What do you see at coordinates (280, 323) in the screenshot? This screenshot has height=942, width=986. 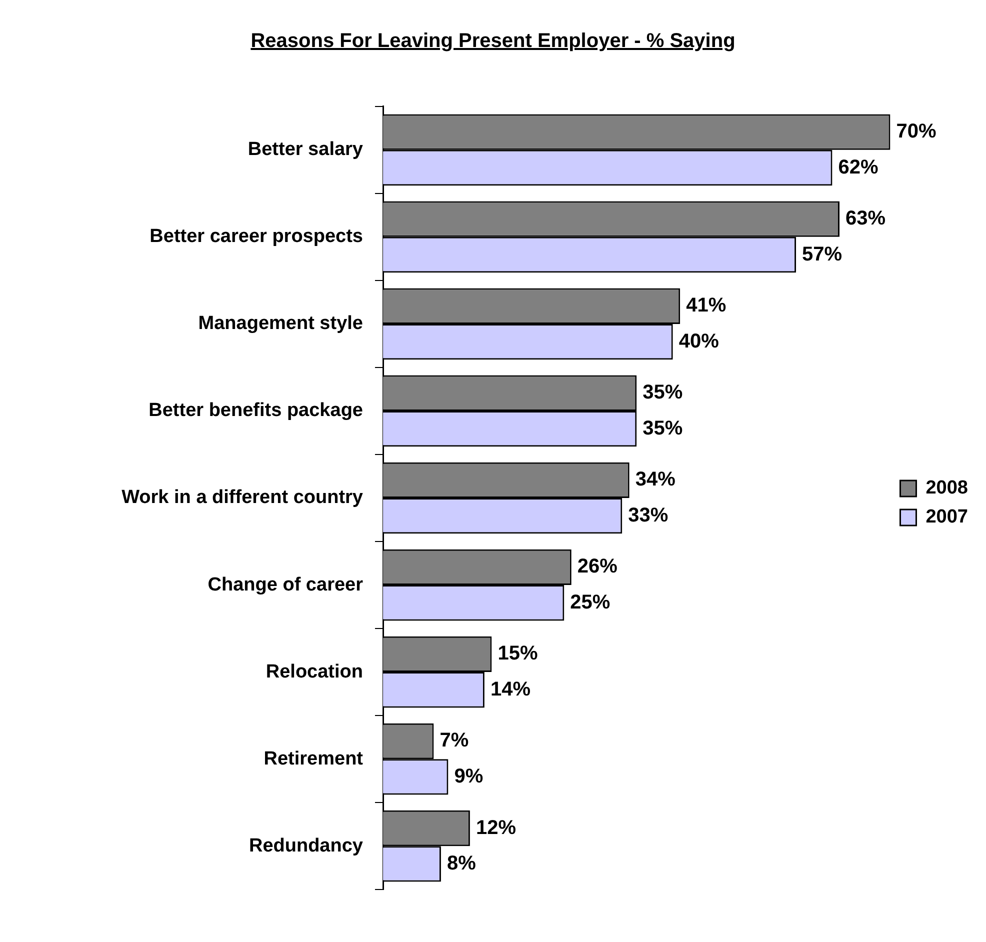 I see `y-tick-label: Management style` at bounding box center [280, 323].